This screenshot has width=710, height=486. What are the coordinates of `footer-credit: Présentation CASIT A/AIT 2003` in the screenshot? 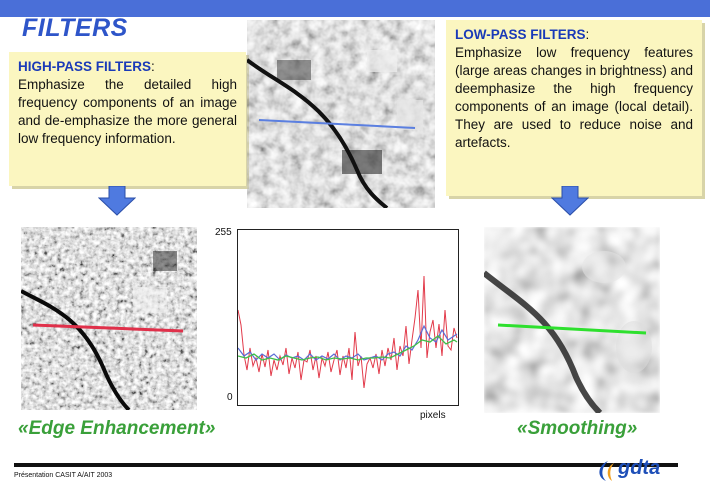 It's located at (63, 475).